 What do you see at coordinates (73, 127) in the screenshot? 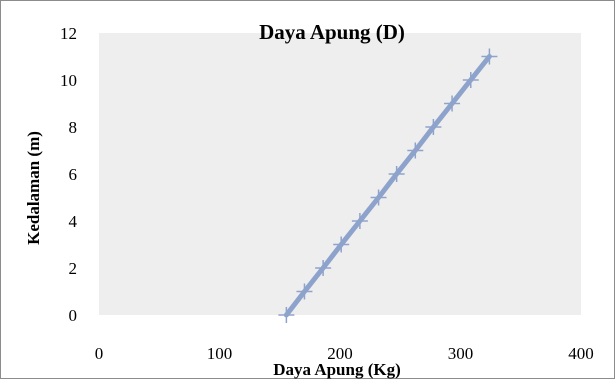
I see `y-tick-label: 8` at bounding box center [73, 127].